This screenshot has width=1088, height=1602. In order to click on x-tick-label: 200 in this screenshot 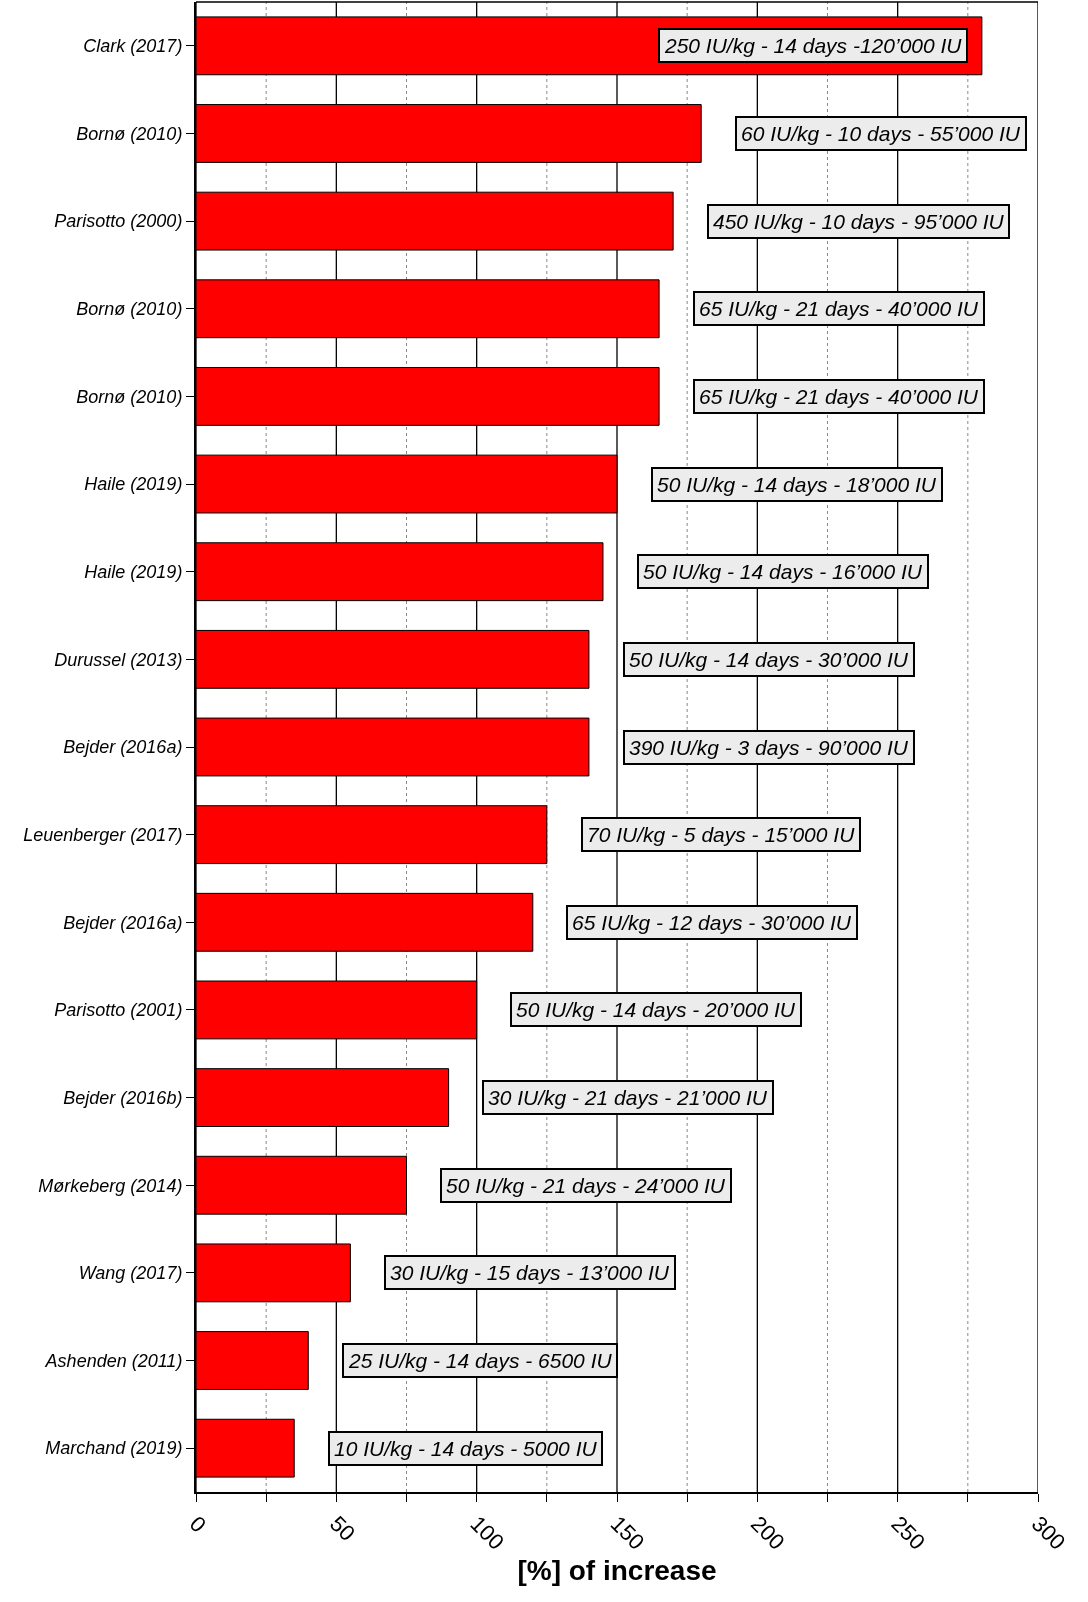, I will do `click(768, 1533)`.